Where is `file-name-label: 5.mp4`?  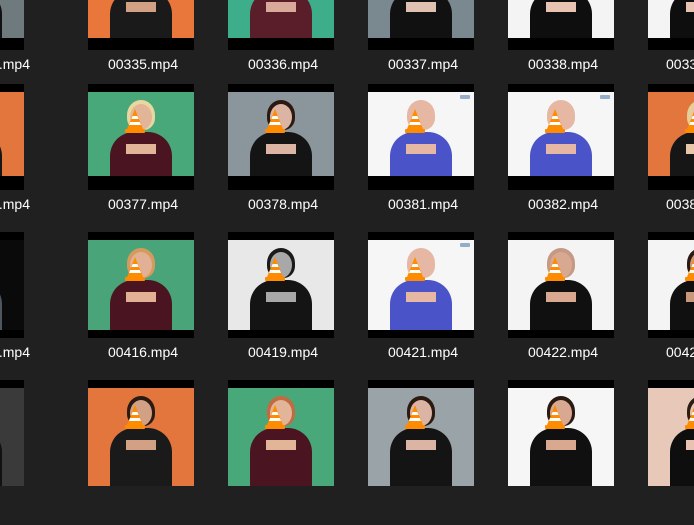 file-name-label: 5.mp4 is located at coordinates (15, 352).